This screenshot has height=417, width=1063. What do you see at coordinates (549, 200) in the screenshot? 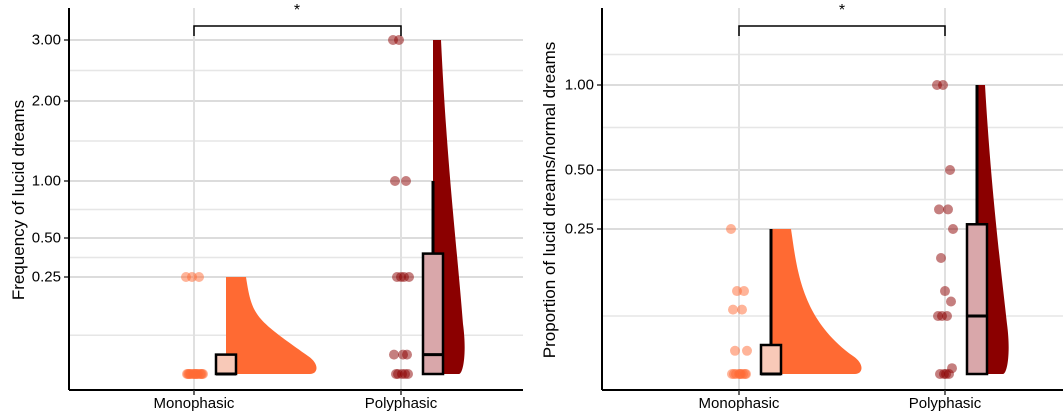
I see `y-axis-title: Proportion of lucid dreams/normal dreams` at bounding box center [549, 200].